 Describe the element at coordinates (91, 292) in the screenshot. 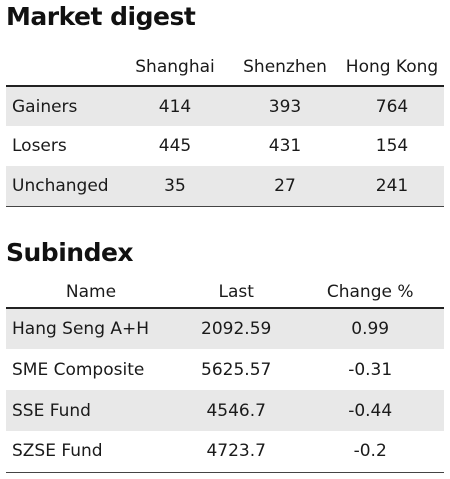

I see `subindex-header-name: Name` at that location.